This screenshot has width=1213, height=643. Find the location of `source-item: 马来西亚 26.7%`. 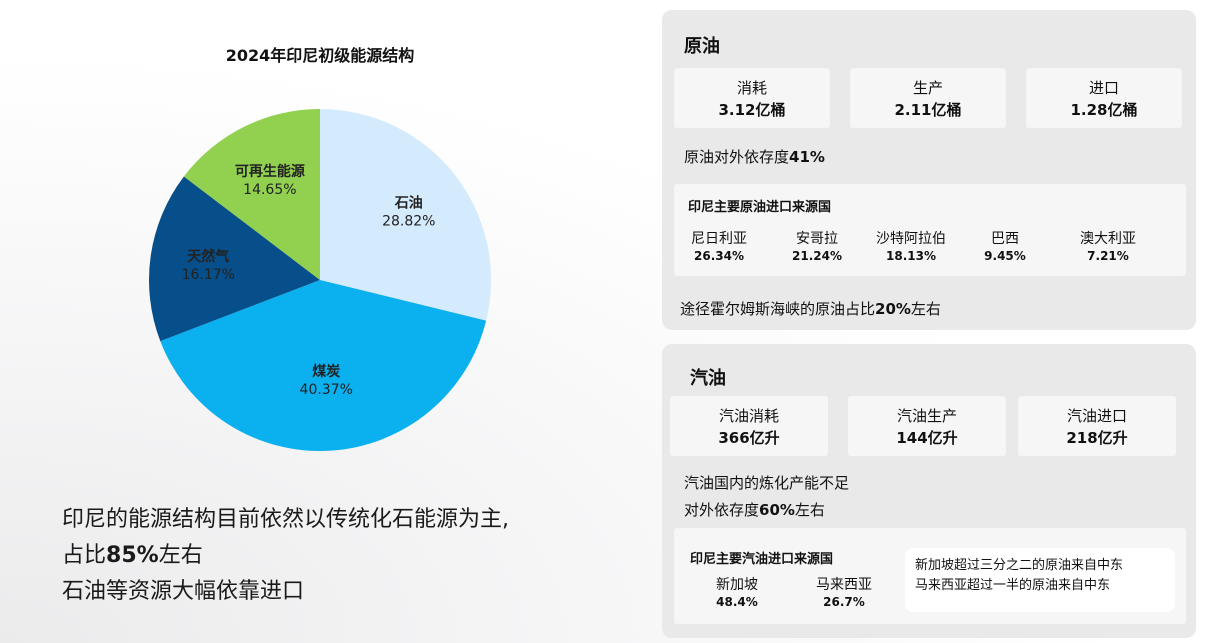

source-item: 马来西亚 26.7% is located at coordinates (844, 593).